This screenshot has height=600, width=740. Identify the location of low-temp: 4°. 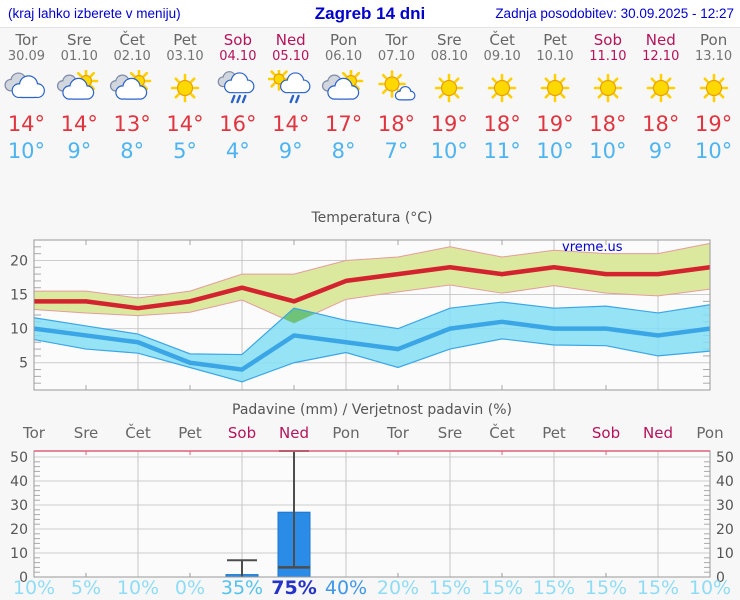
(237, 151).